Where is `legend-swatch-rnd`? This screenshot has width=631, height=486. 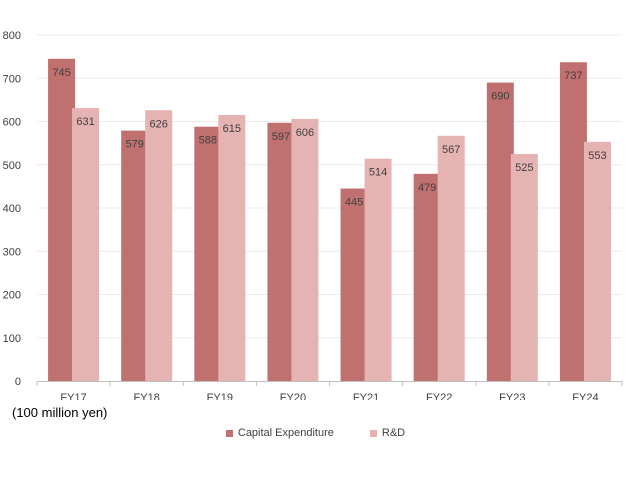
legend-swatch-rnd is located at coordinates (373, 433).